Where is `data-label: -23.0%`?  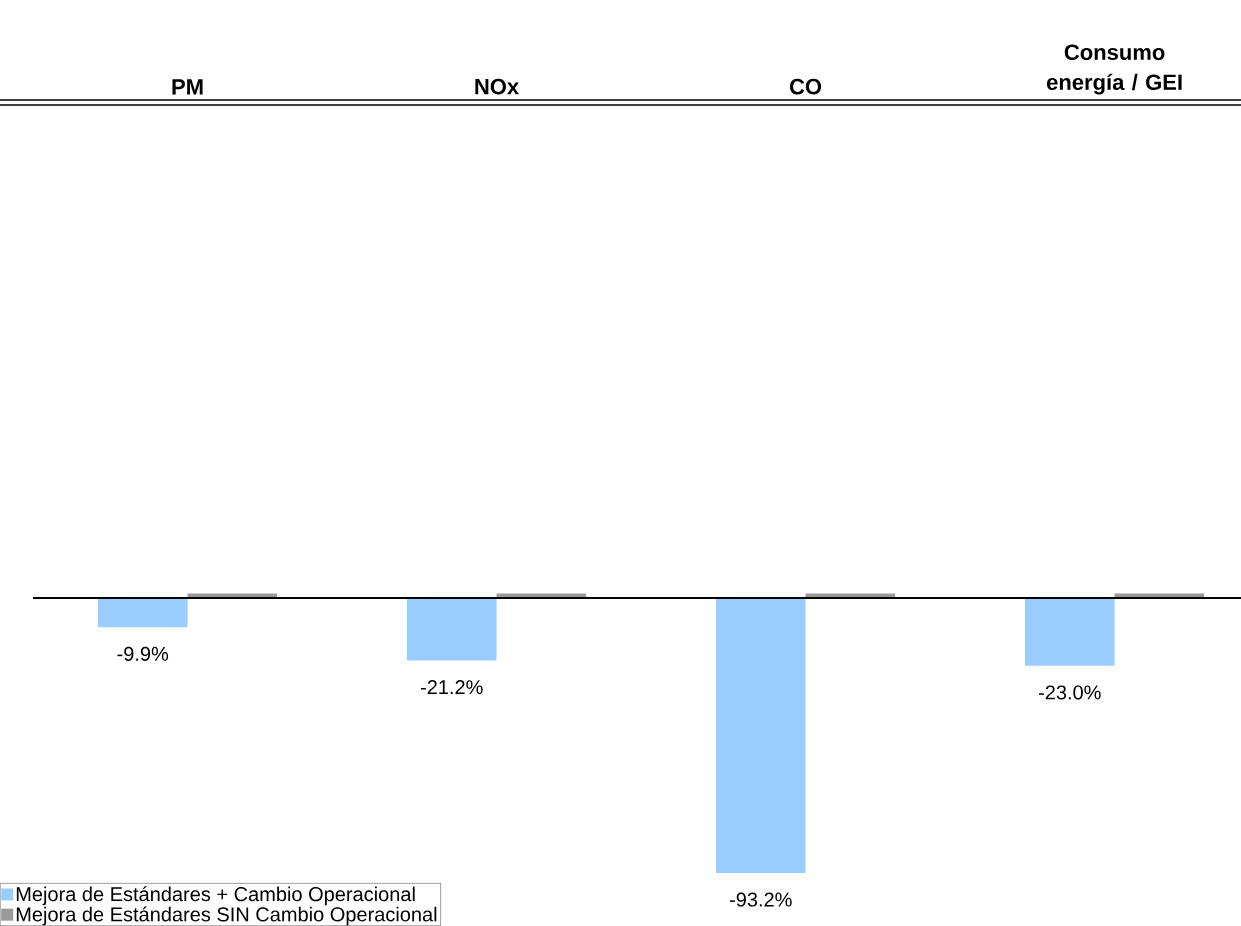 data-label: -23.0% is located at coordinates (1069, 692).